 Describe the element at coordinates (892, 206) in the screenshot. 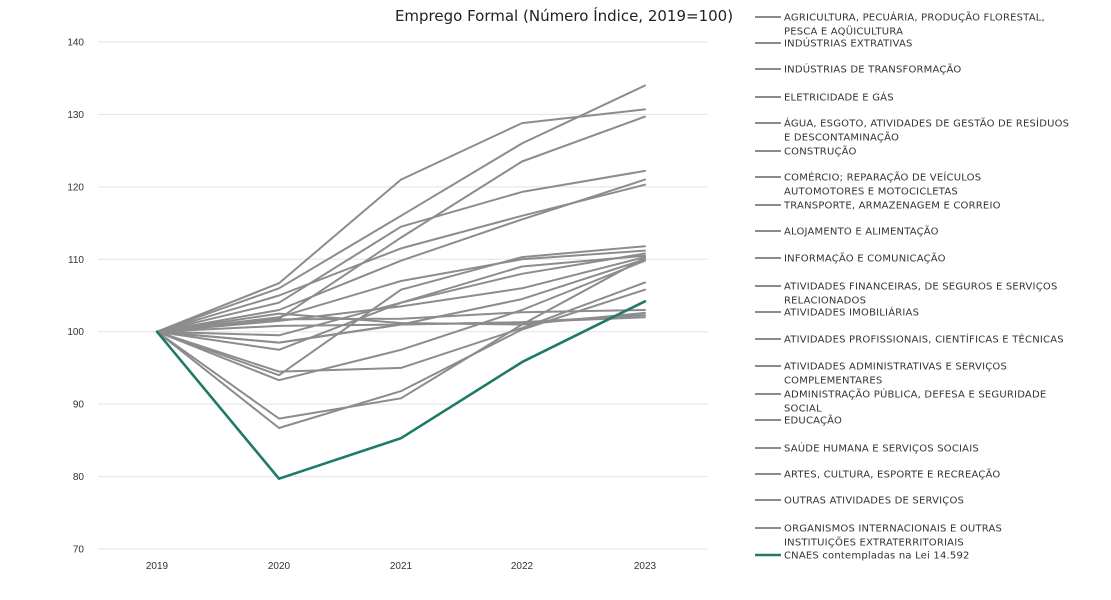

I see `legend-label: TRANSPORTE, ARMAZENAGEM E CORREIO` at that location.